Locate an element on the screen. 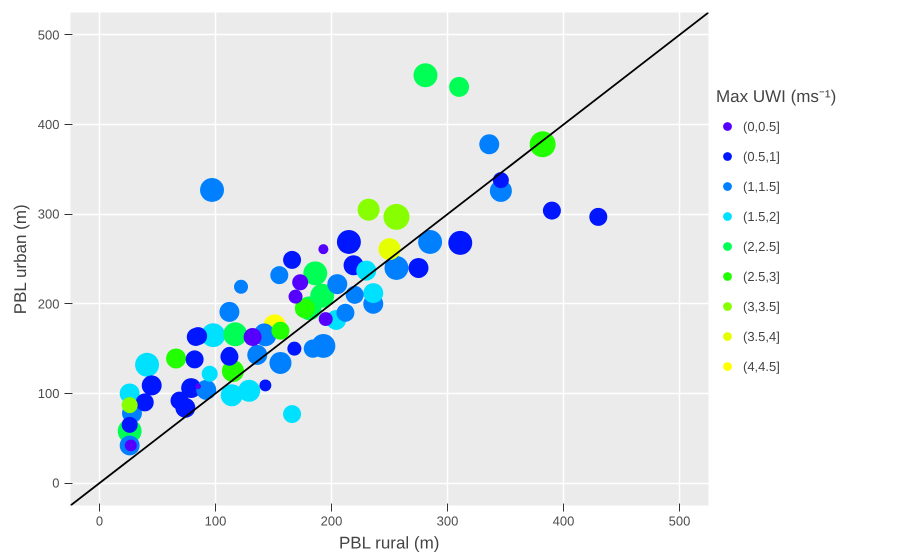  legend-label: (1.5,2] is located at coordinates (761, 216).